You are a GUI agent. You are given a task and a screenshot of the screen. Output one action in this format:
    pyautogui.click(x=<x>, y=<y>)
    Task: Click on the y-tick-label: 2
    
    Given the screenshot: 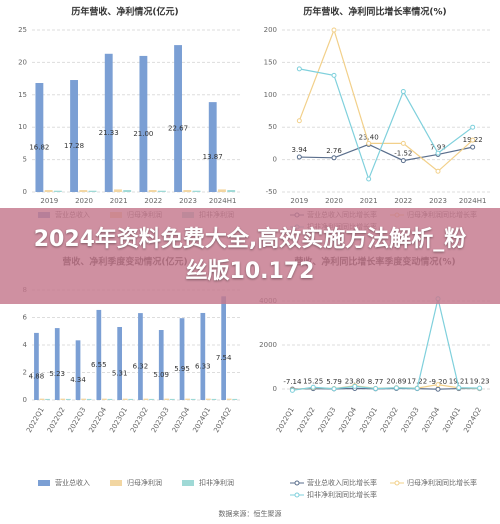 What is the action you would take?
    pyautogui.click(x=25, y=373)
    